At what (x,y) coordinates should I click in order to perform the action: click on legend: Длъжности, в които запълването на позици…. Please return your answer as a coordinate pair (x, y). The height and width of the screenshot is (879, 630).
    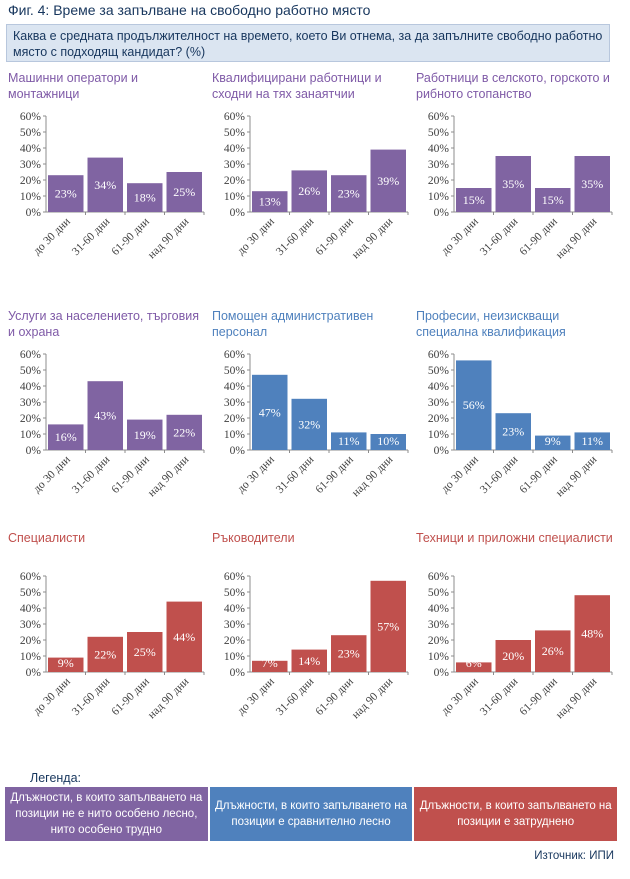
    Looking at the image, I should click on (311, 814).